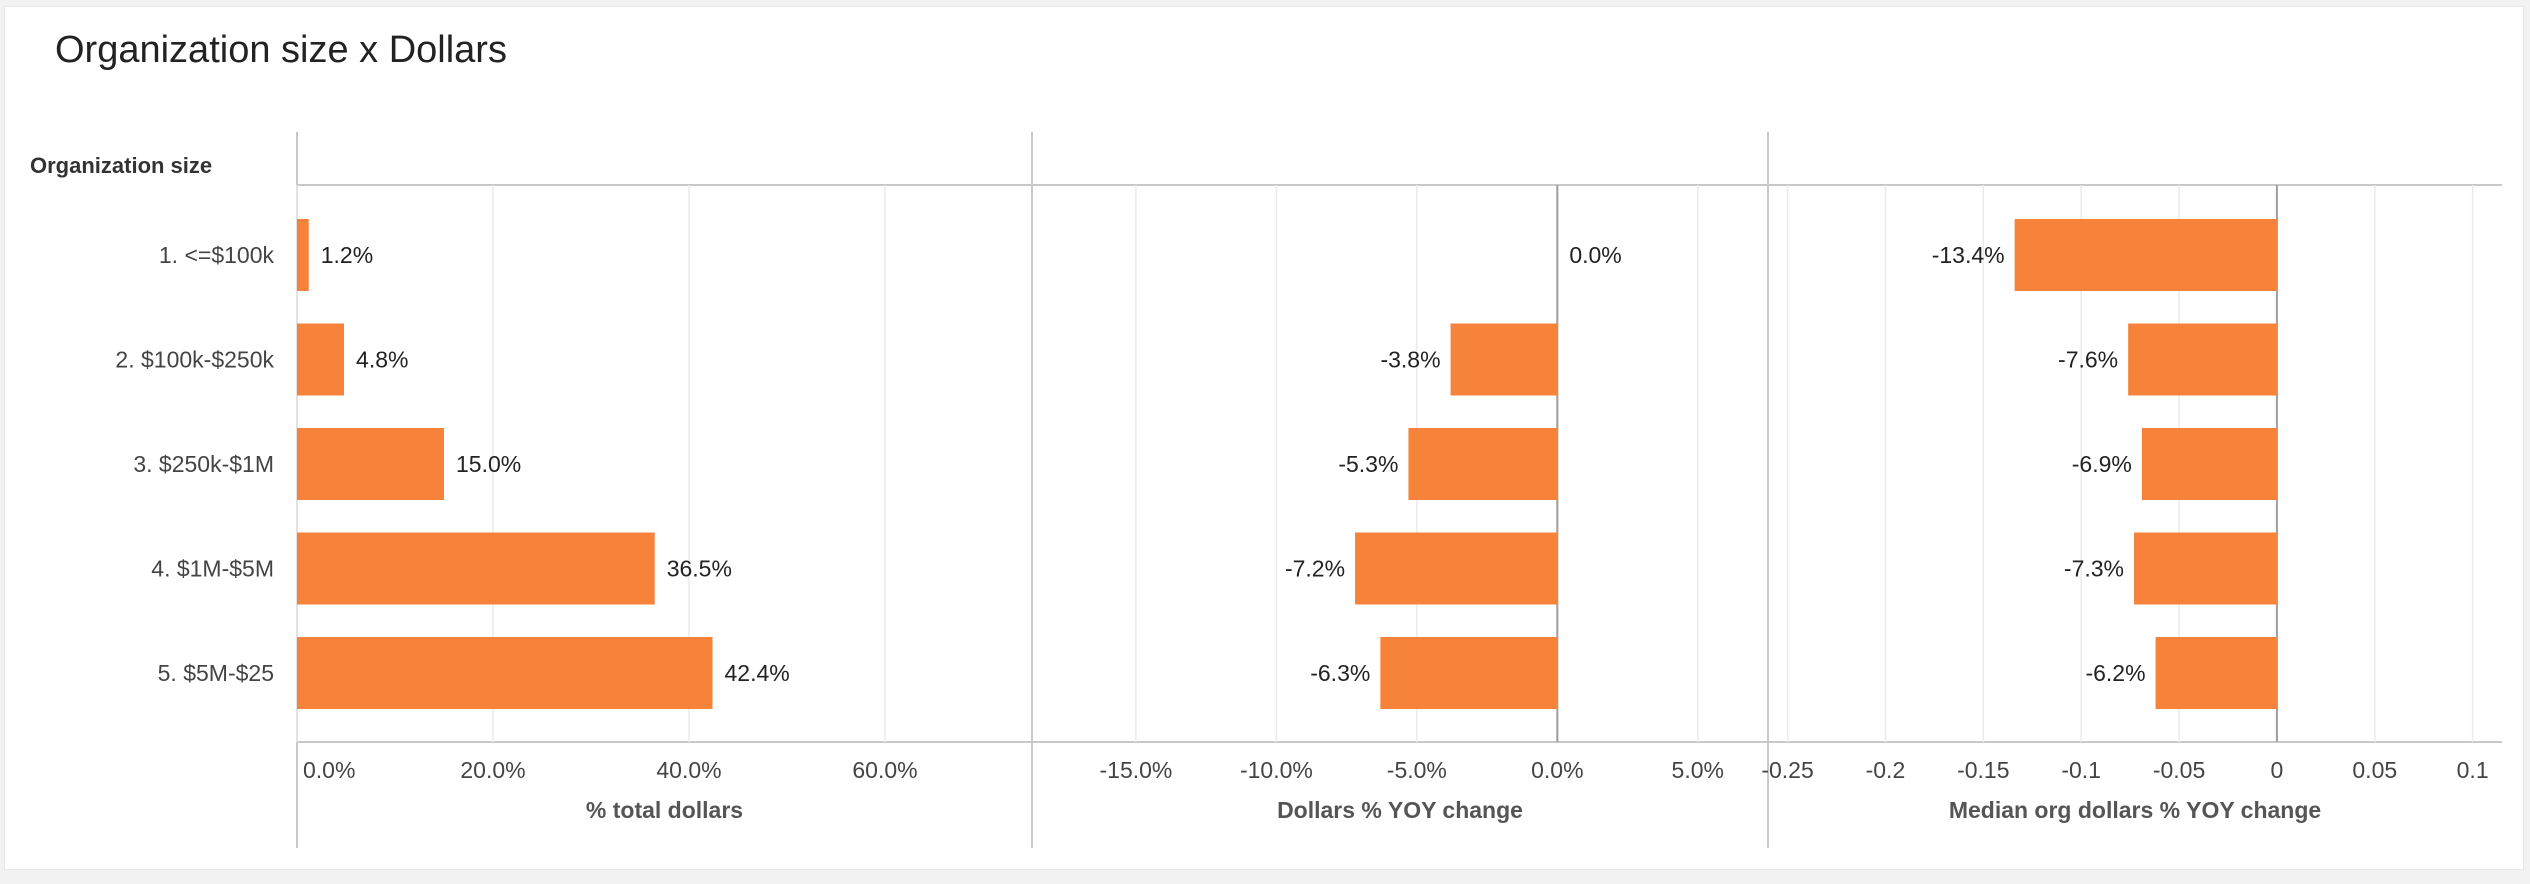  Describe the element at coordinates (664, 810) in the screenshot. I see `x-axis-title: % total dollars` at that location.